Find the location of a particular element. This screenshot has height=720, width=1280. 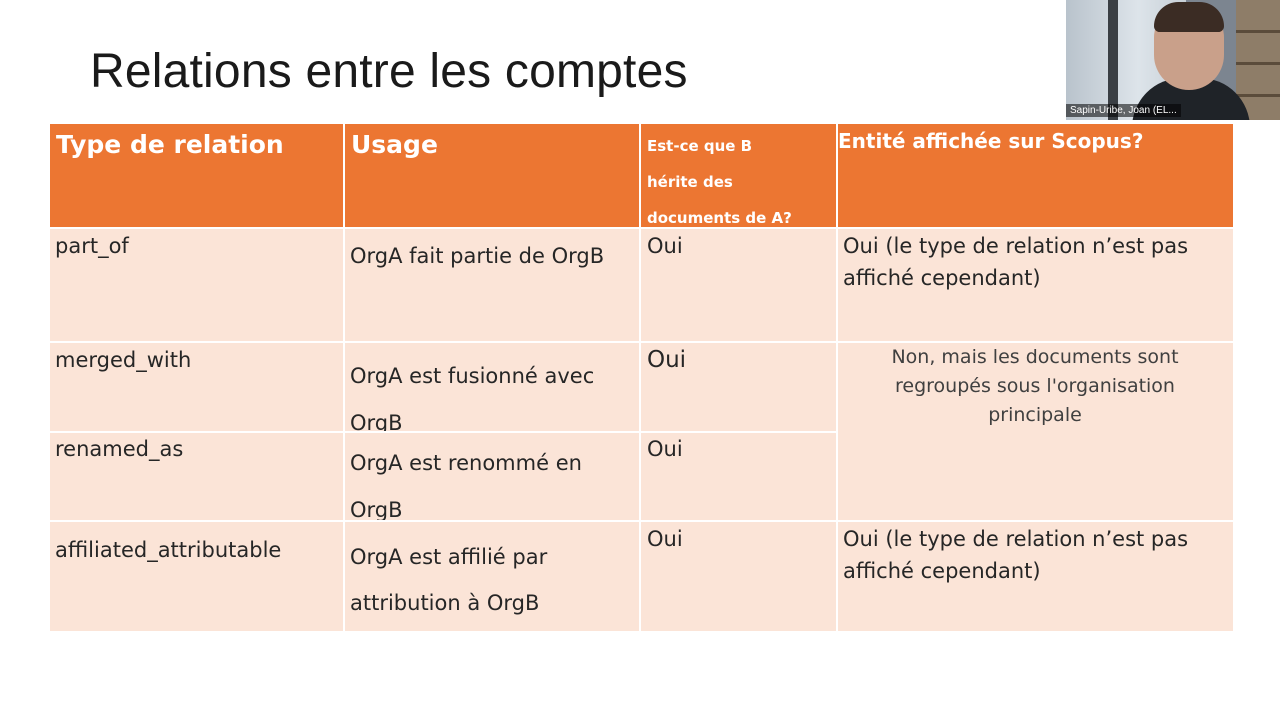

header-usage: Usage is located at coordinates (492, 176).